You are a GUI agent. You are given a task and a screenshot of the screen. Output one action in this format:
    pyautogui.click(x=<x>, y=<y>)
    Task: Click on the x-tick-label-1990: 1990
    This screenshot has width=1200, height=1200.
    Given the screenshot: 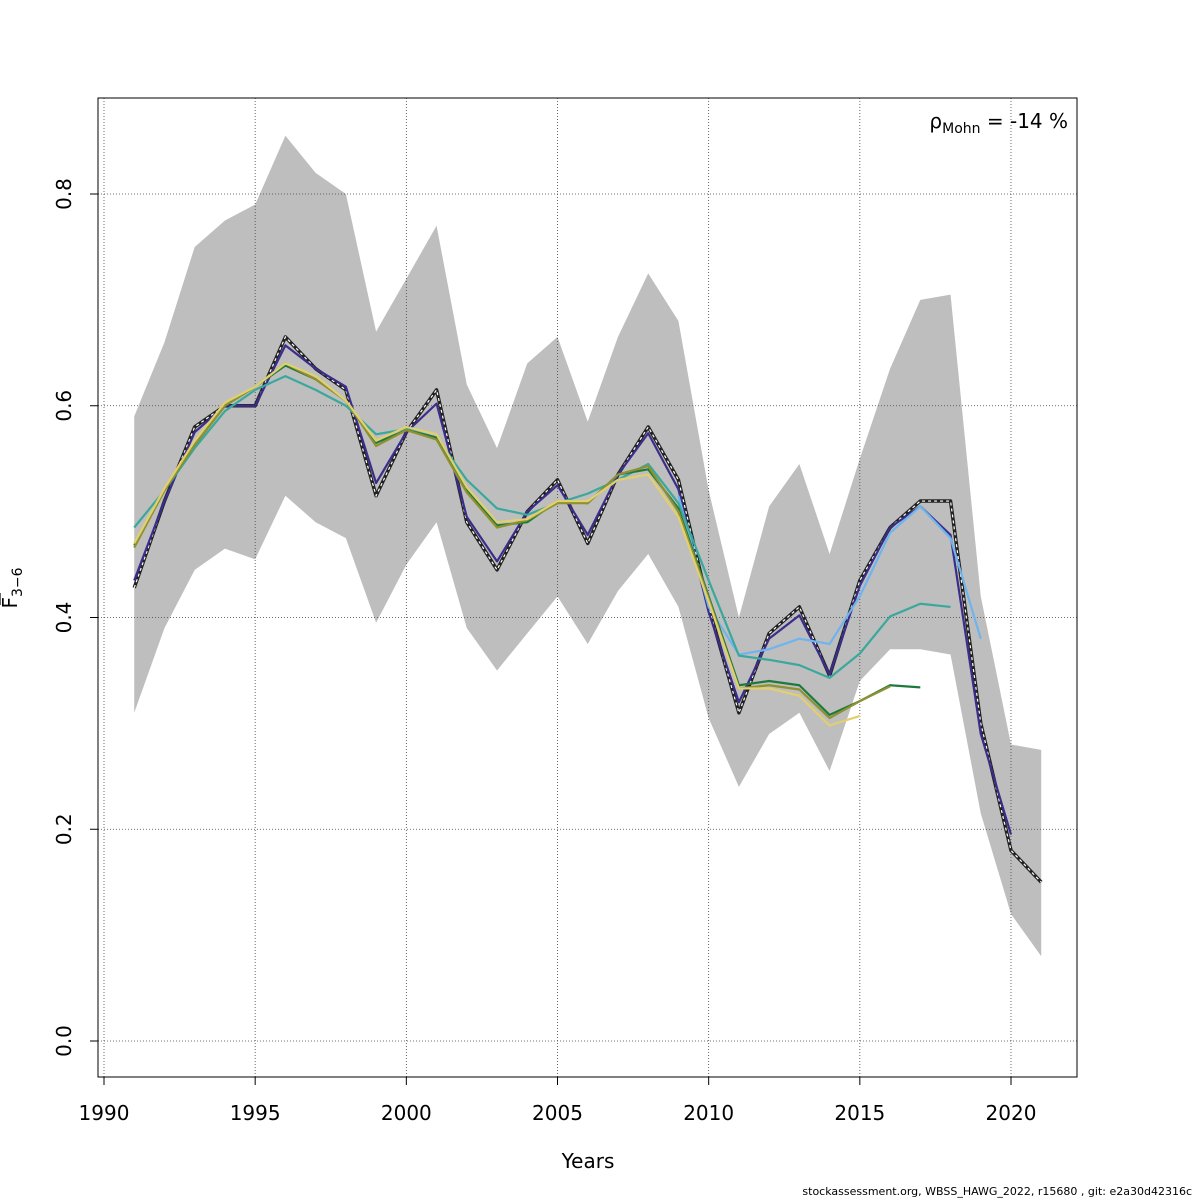 What is the action you would take?
    pyautogui.click(x=104, y=1113)
    